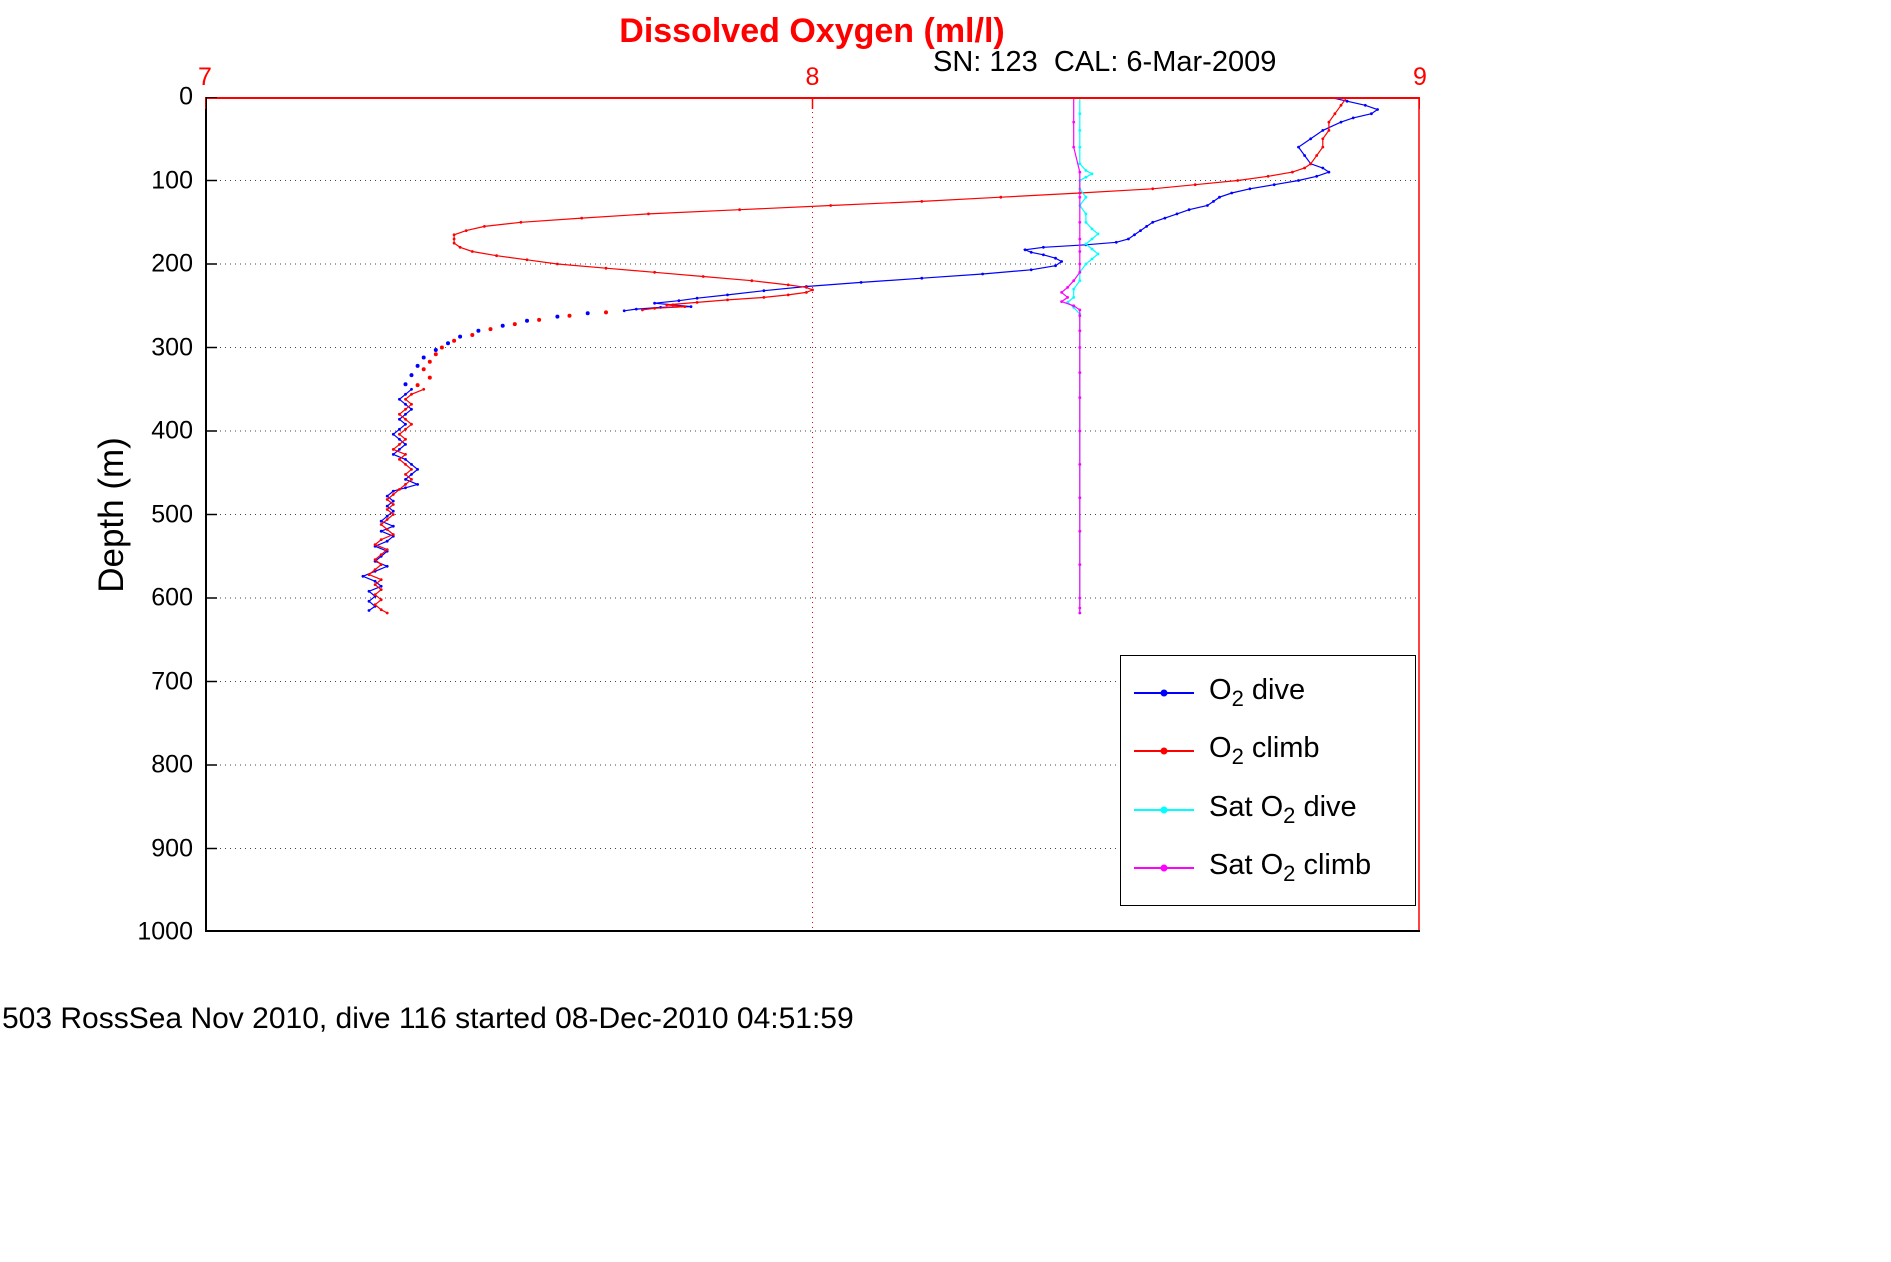 The width and height of the screenshot is (1891, 1262). I want to click on y-tick-label: 400, so click(172, 430).